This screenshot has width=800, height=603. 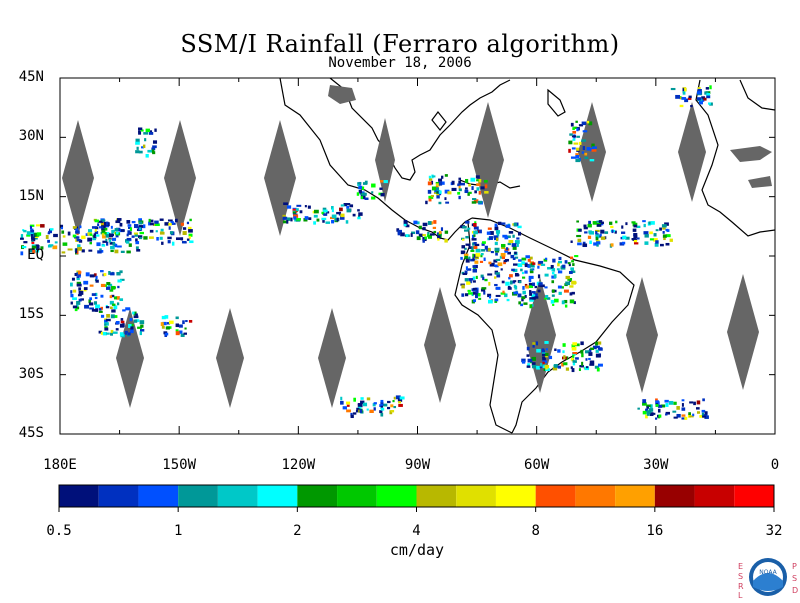 I want to click on land-features, so click(x=550, y=136).